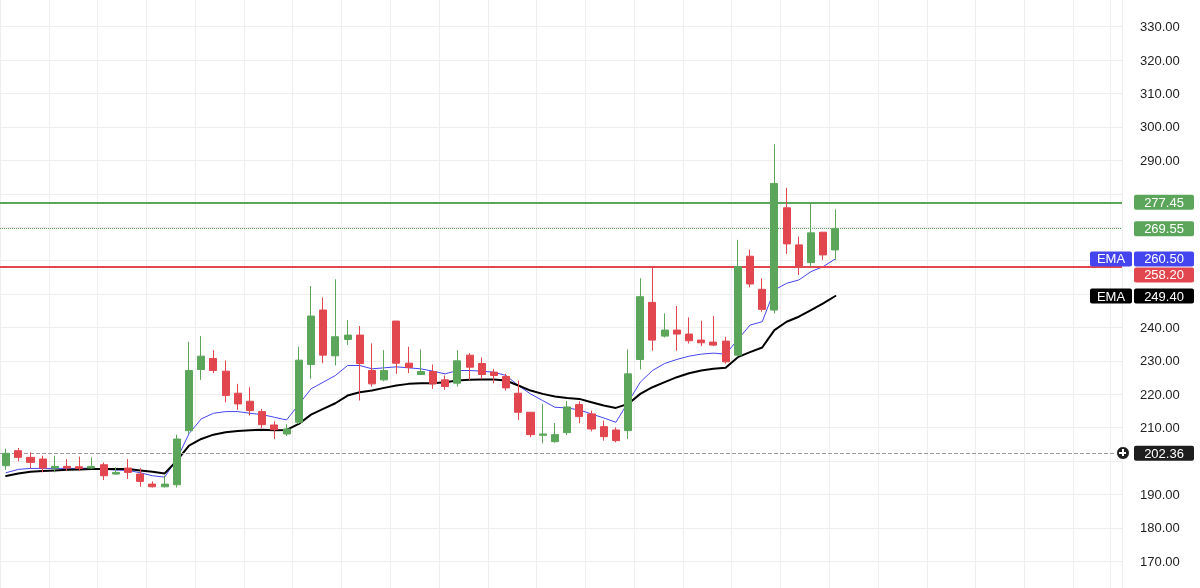  Describe the element at coordinates (1164, 259) in the screenshot. I see `text: 260.50` at that location.